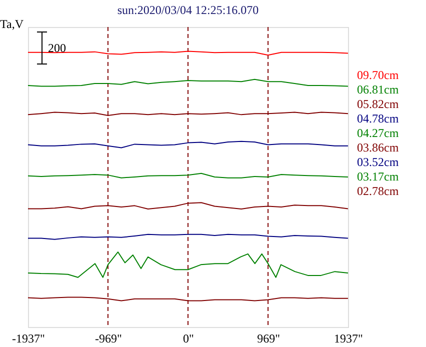 This screenshot has height=347, width=426. I want to click on chart-title: sun:2020/03/04 12:25:16.070, so click(188, 10).